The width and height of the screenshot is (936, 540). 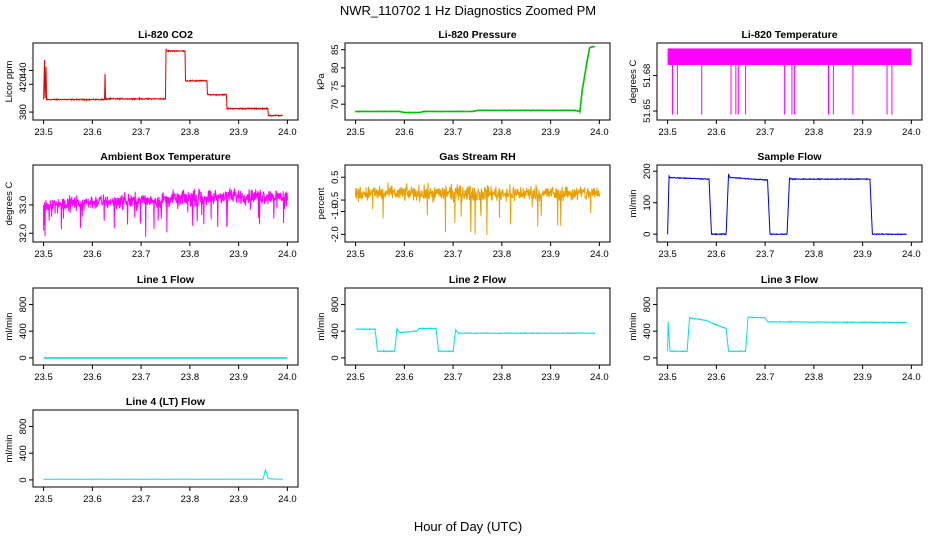 What do you see at coordinates (647, 171) in the screenshot?
I see `y-tick-label: 200` at bounding box center [647, 171].